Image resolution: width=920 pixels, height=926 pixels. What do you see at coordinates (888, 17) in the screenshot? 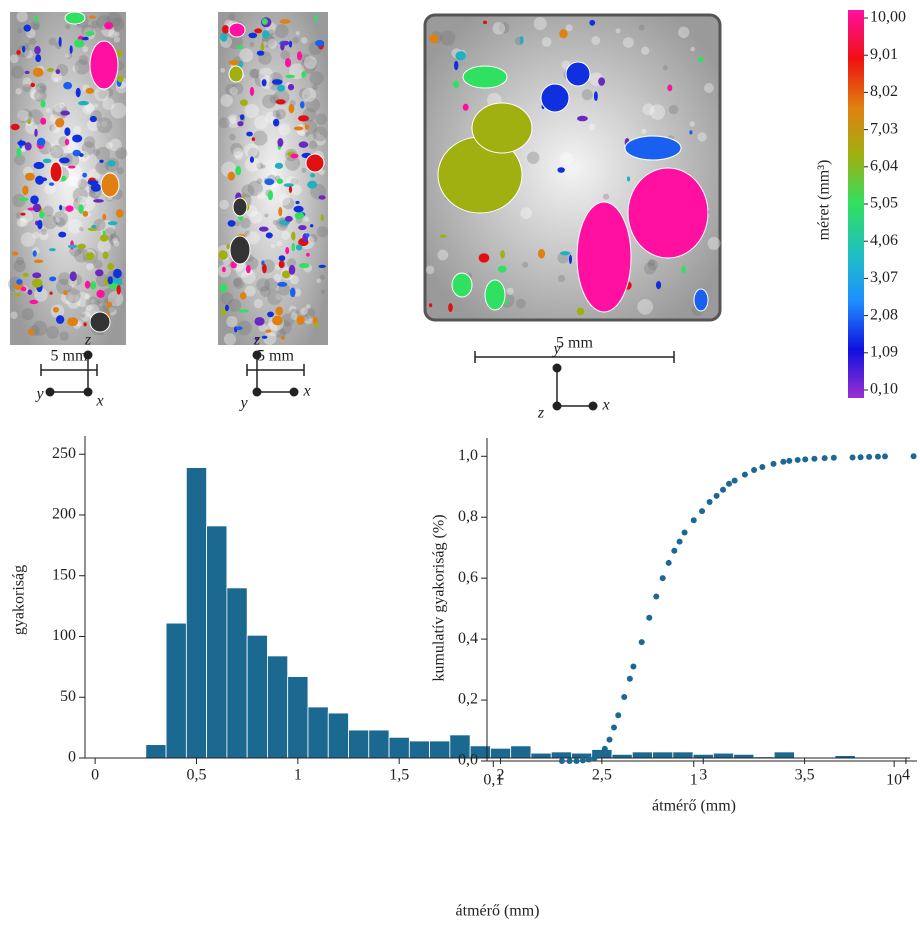
I see `colorbar-tick-label: 10,00` at bounding box center [888, 17].